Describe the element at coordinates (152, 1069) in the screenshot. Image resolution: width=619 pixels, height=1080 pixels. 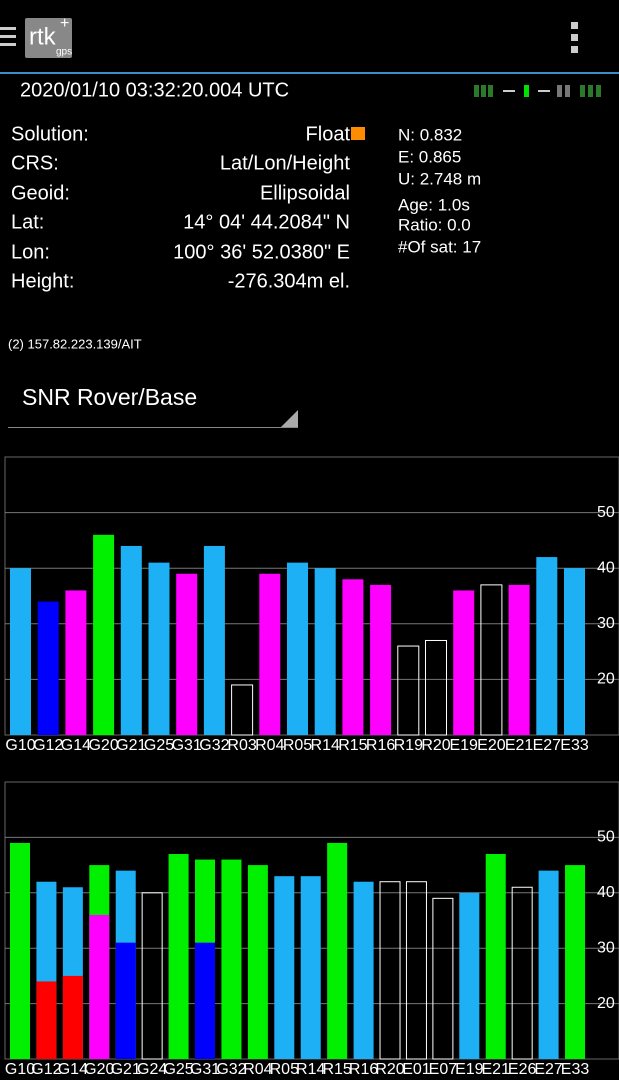
I see `x-tick-label: G24` at that location.